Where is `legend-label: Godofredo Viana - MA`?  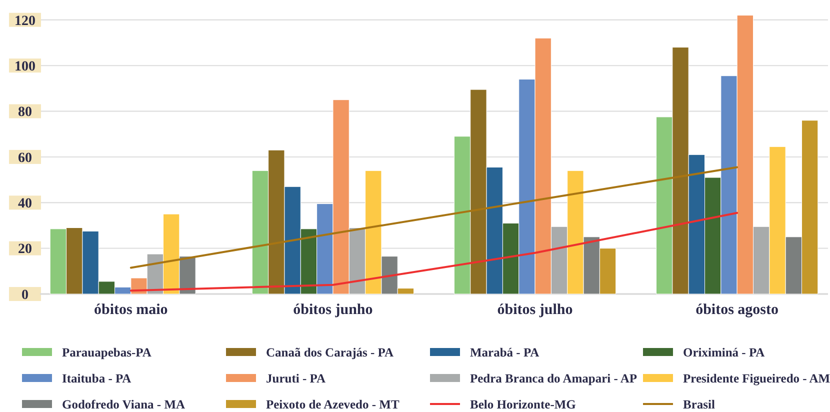 legend-label: Godofredo Viana - MA is located at coordinates (124, 404).